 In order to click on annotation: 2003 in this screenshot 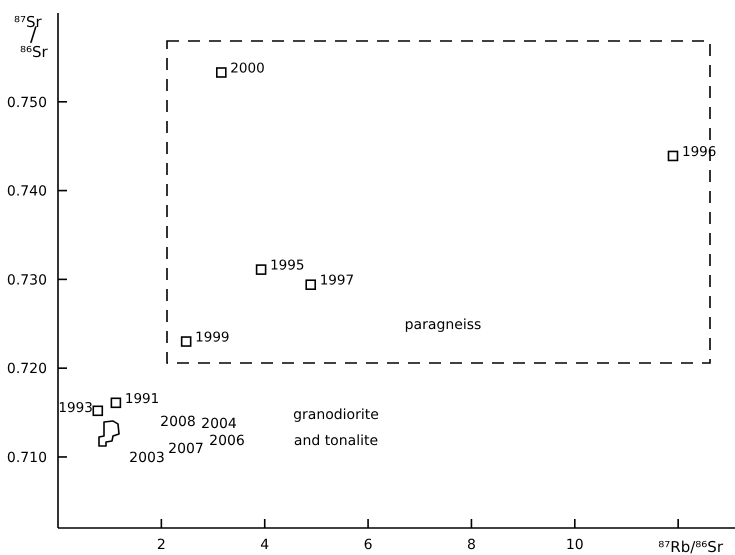, I will do `click(147, 458)`.